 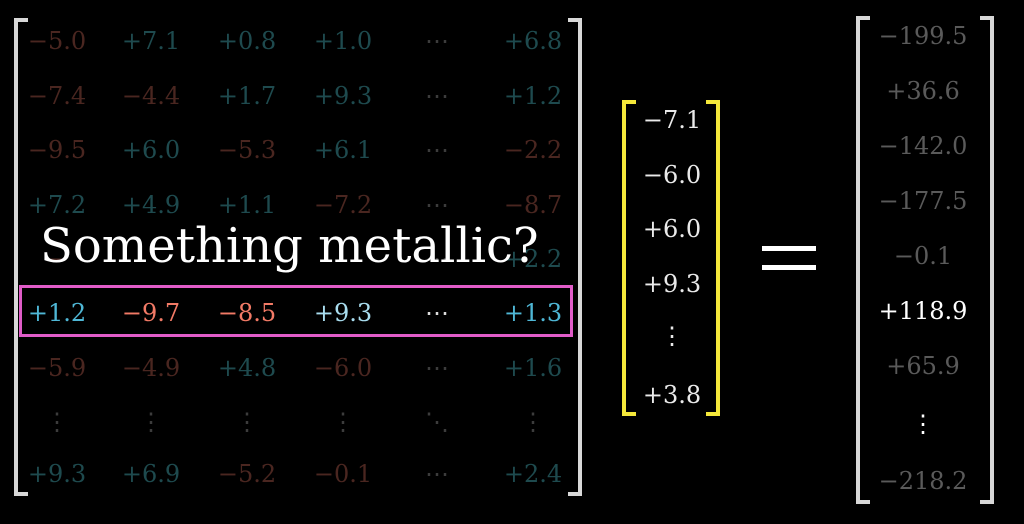 I want to click on matrix-cell: +6.8, so click(x=533, y=41).